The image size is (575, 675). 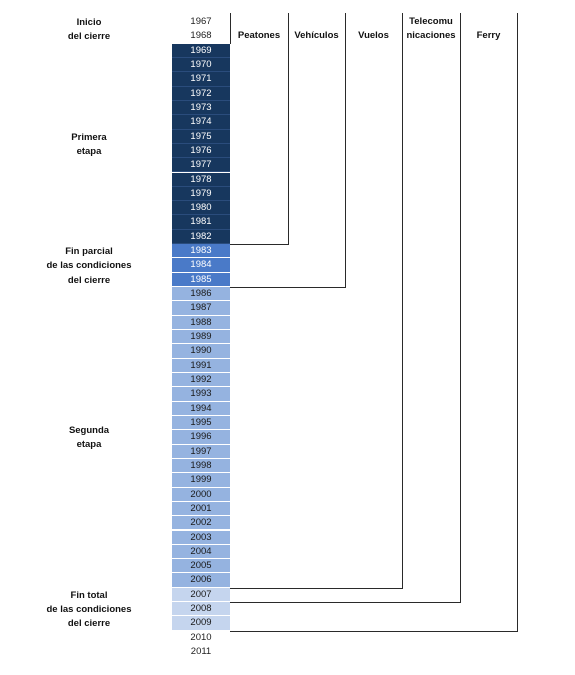 I want to click on year-cell: 1998, so click(x=201, y=466).